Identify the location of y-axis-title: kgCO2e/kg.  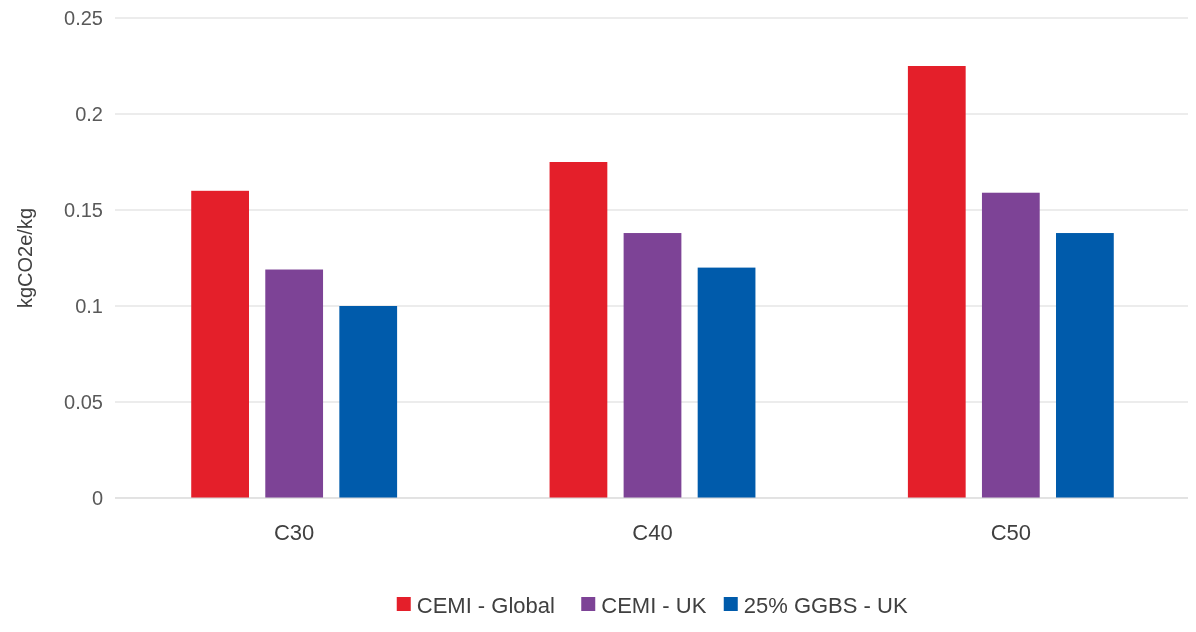
(25, 258).